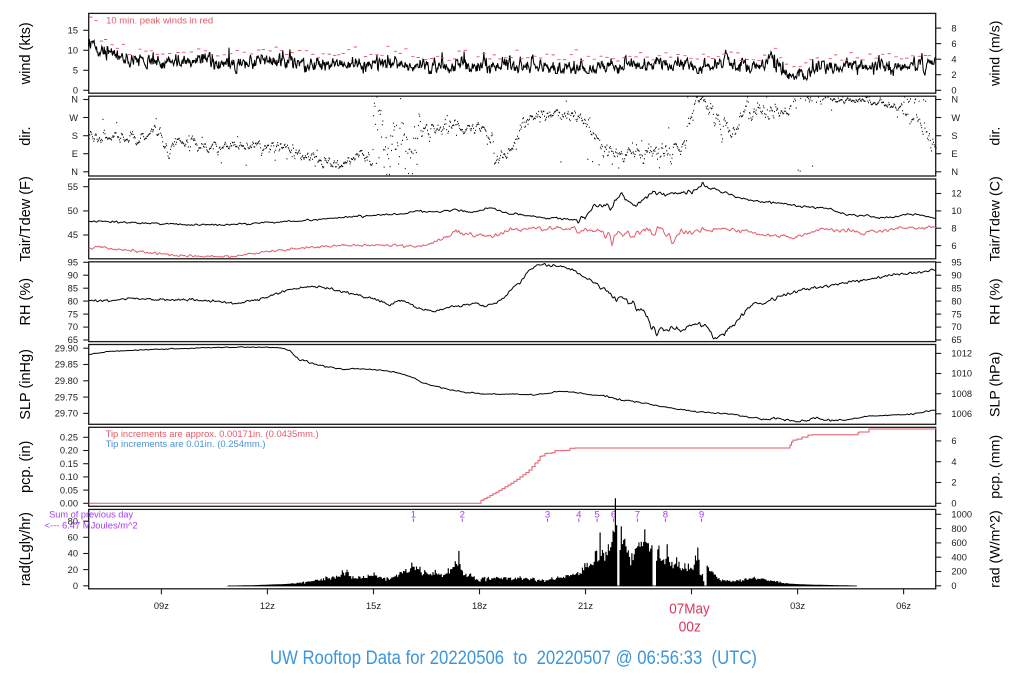 This screenshot has height=700, width=1024. What do you see at coordinates (69, 438) in the screenshot?
I see `svg-text: 0.25` at bounding box center [69, 438].